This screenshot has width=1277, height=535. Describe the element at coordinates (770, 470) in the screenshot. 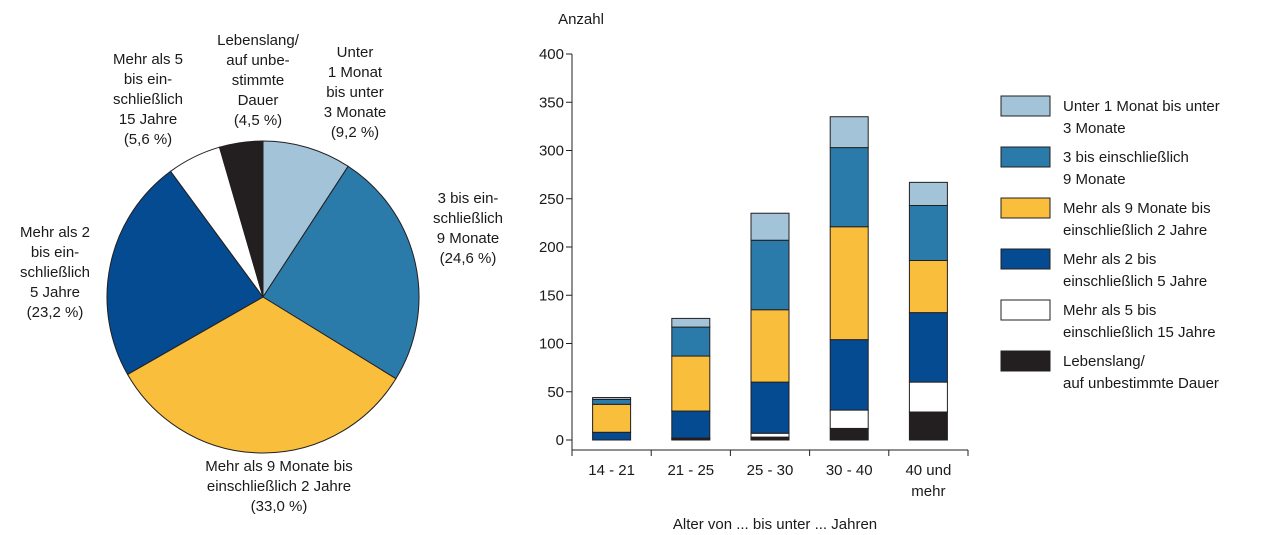

I see `x-tick-label-2: 25 - 30` at that location.